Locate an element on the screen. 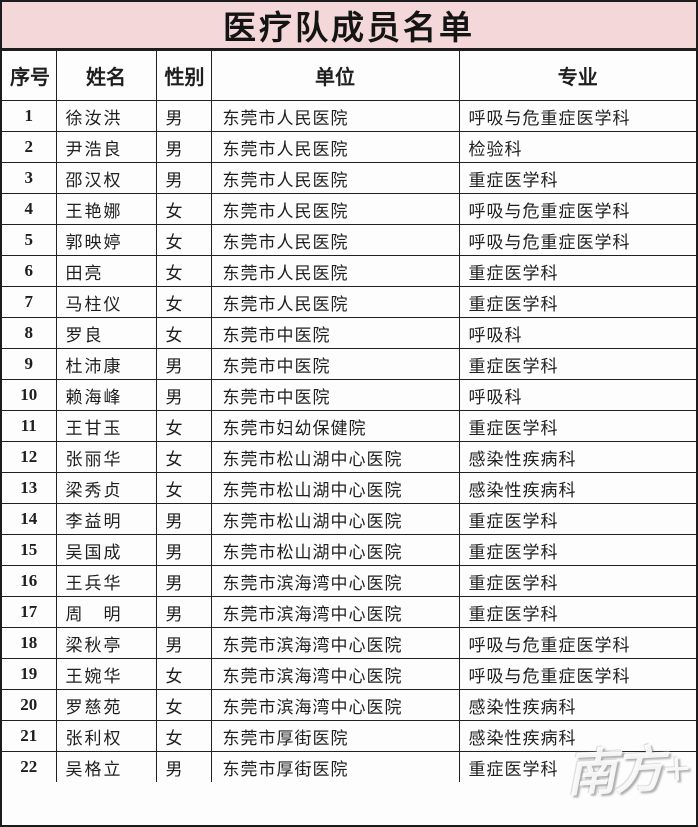 This screenshot has width=698, height=827. cell-name: 吴格立 is located at coordinates (106, 766).